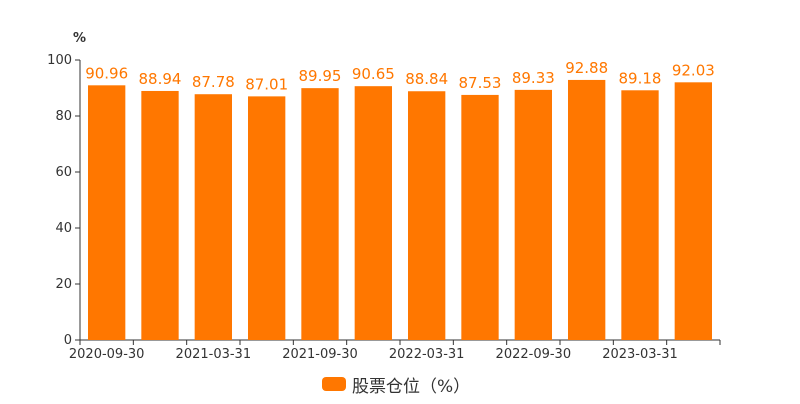  Describe the element at coordinates (214, 354) in the screenshot. I see `x-tick-label: 2021-03-31` at that location.